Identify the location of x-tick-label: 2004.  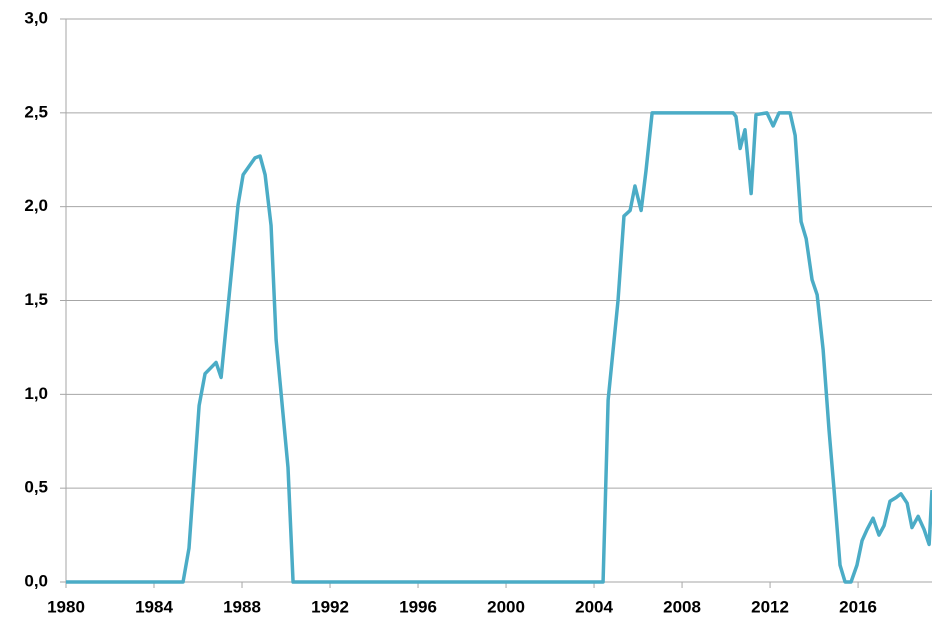
(594, 606).